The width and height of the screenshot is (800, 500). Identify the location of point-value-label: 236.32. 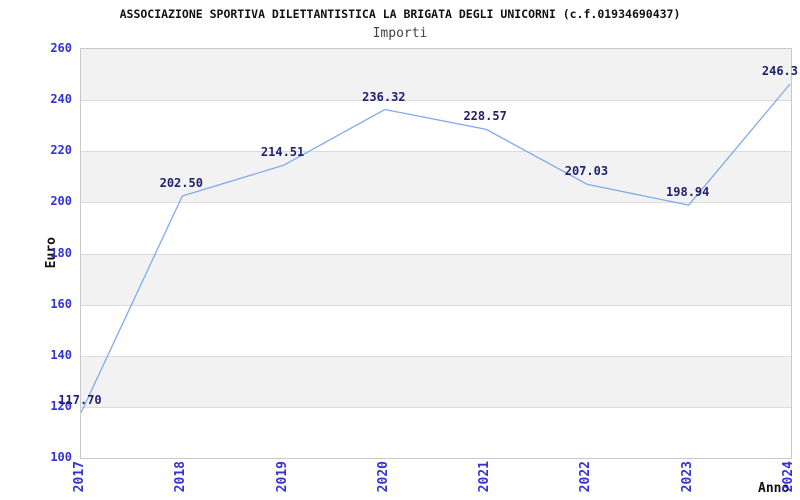
(384, 96).